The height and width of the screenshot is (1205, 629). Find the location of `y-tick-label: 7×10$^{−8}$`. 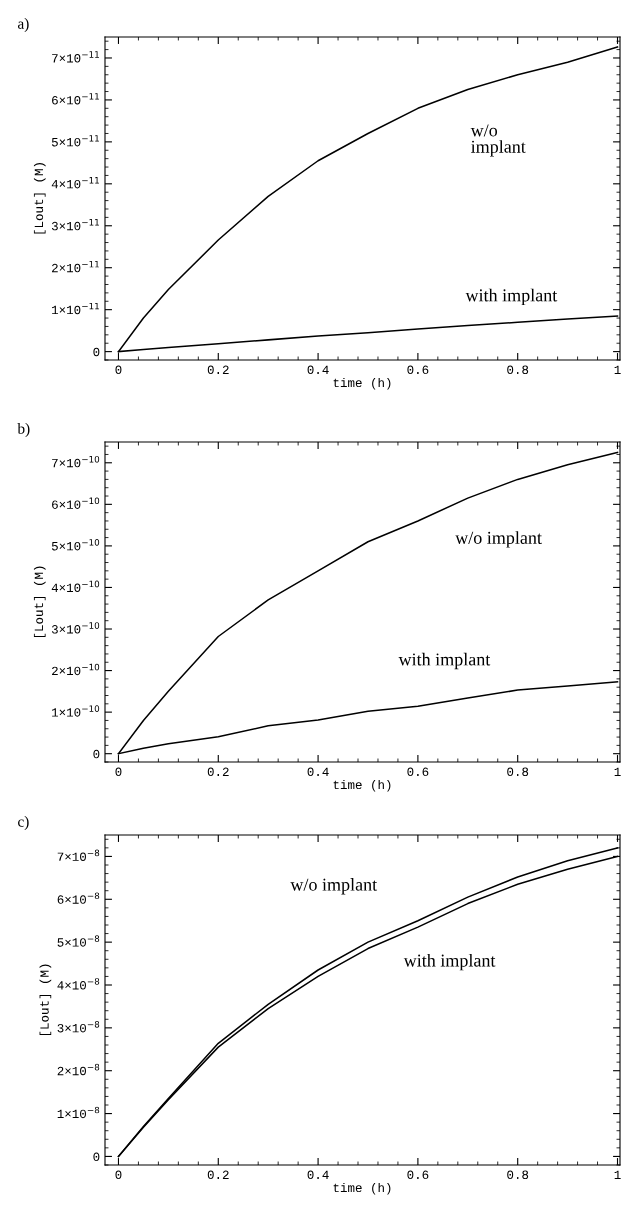

y-tick-label: 7×10$^{−8}$ is located at coordinates (78, 855).